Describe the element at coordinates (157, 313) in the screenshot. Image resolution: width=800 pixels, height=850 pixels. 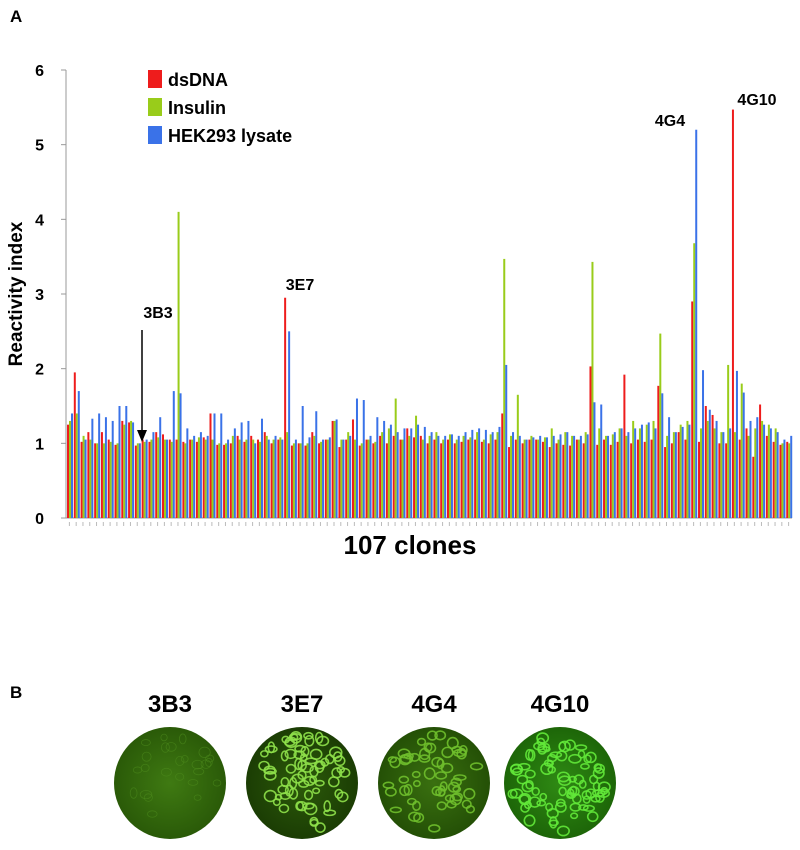
I see `annotation: 3B3` at that location.